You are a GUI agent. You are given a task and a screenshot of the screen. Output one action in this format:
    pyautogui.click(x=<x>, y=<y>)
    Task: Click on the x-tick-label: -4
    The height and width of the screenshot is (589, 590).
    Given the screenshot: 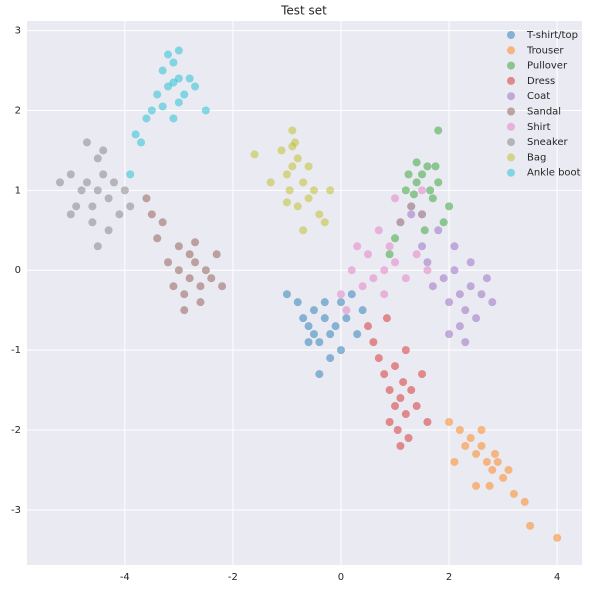 What is the action you would take?
    pyautogui.click(x=125, y=577)
    